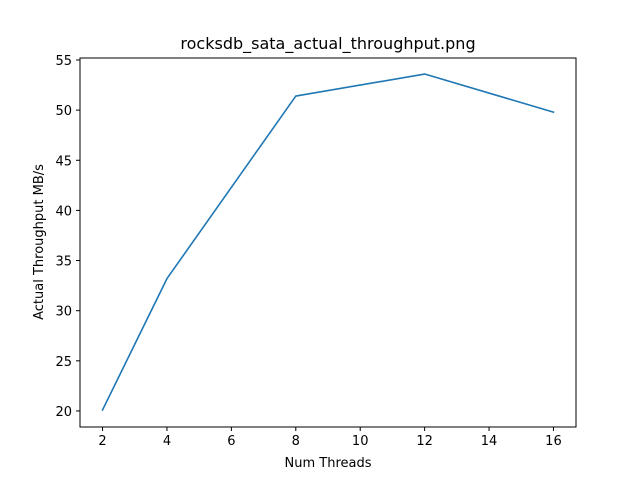 The image size is (640, 480). Describe the element at coordinates (296, 441) in the screenshot. I see `x-tick-label: 8` at that location.